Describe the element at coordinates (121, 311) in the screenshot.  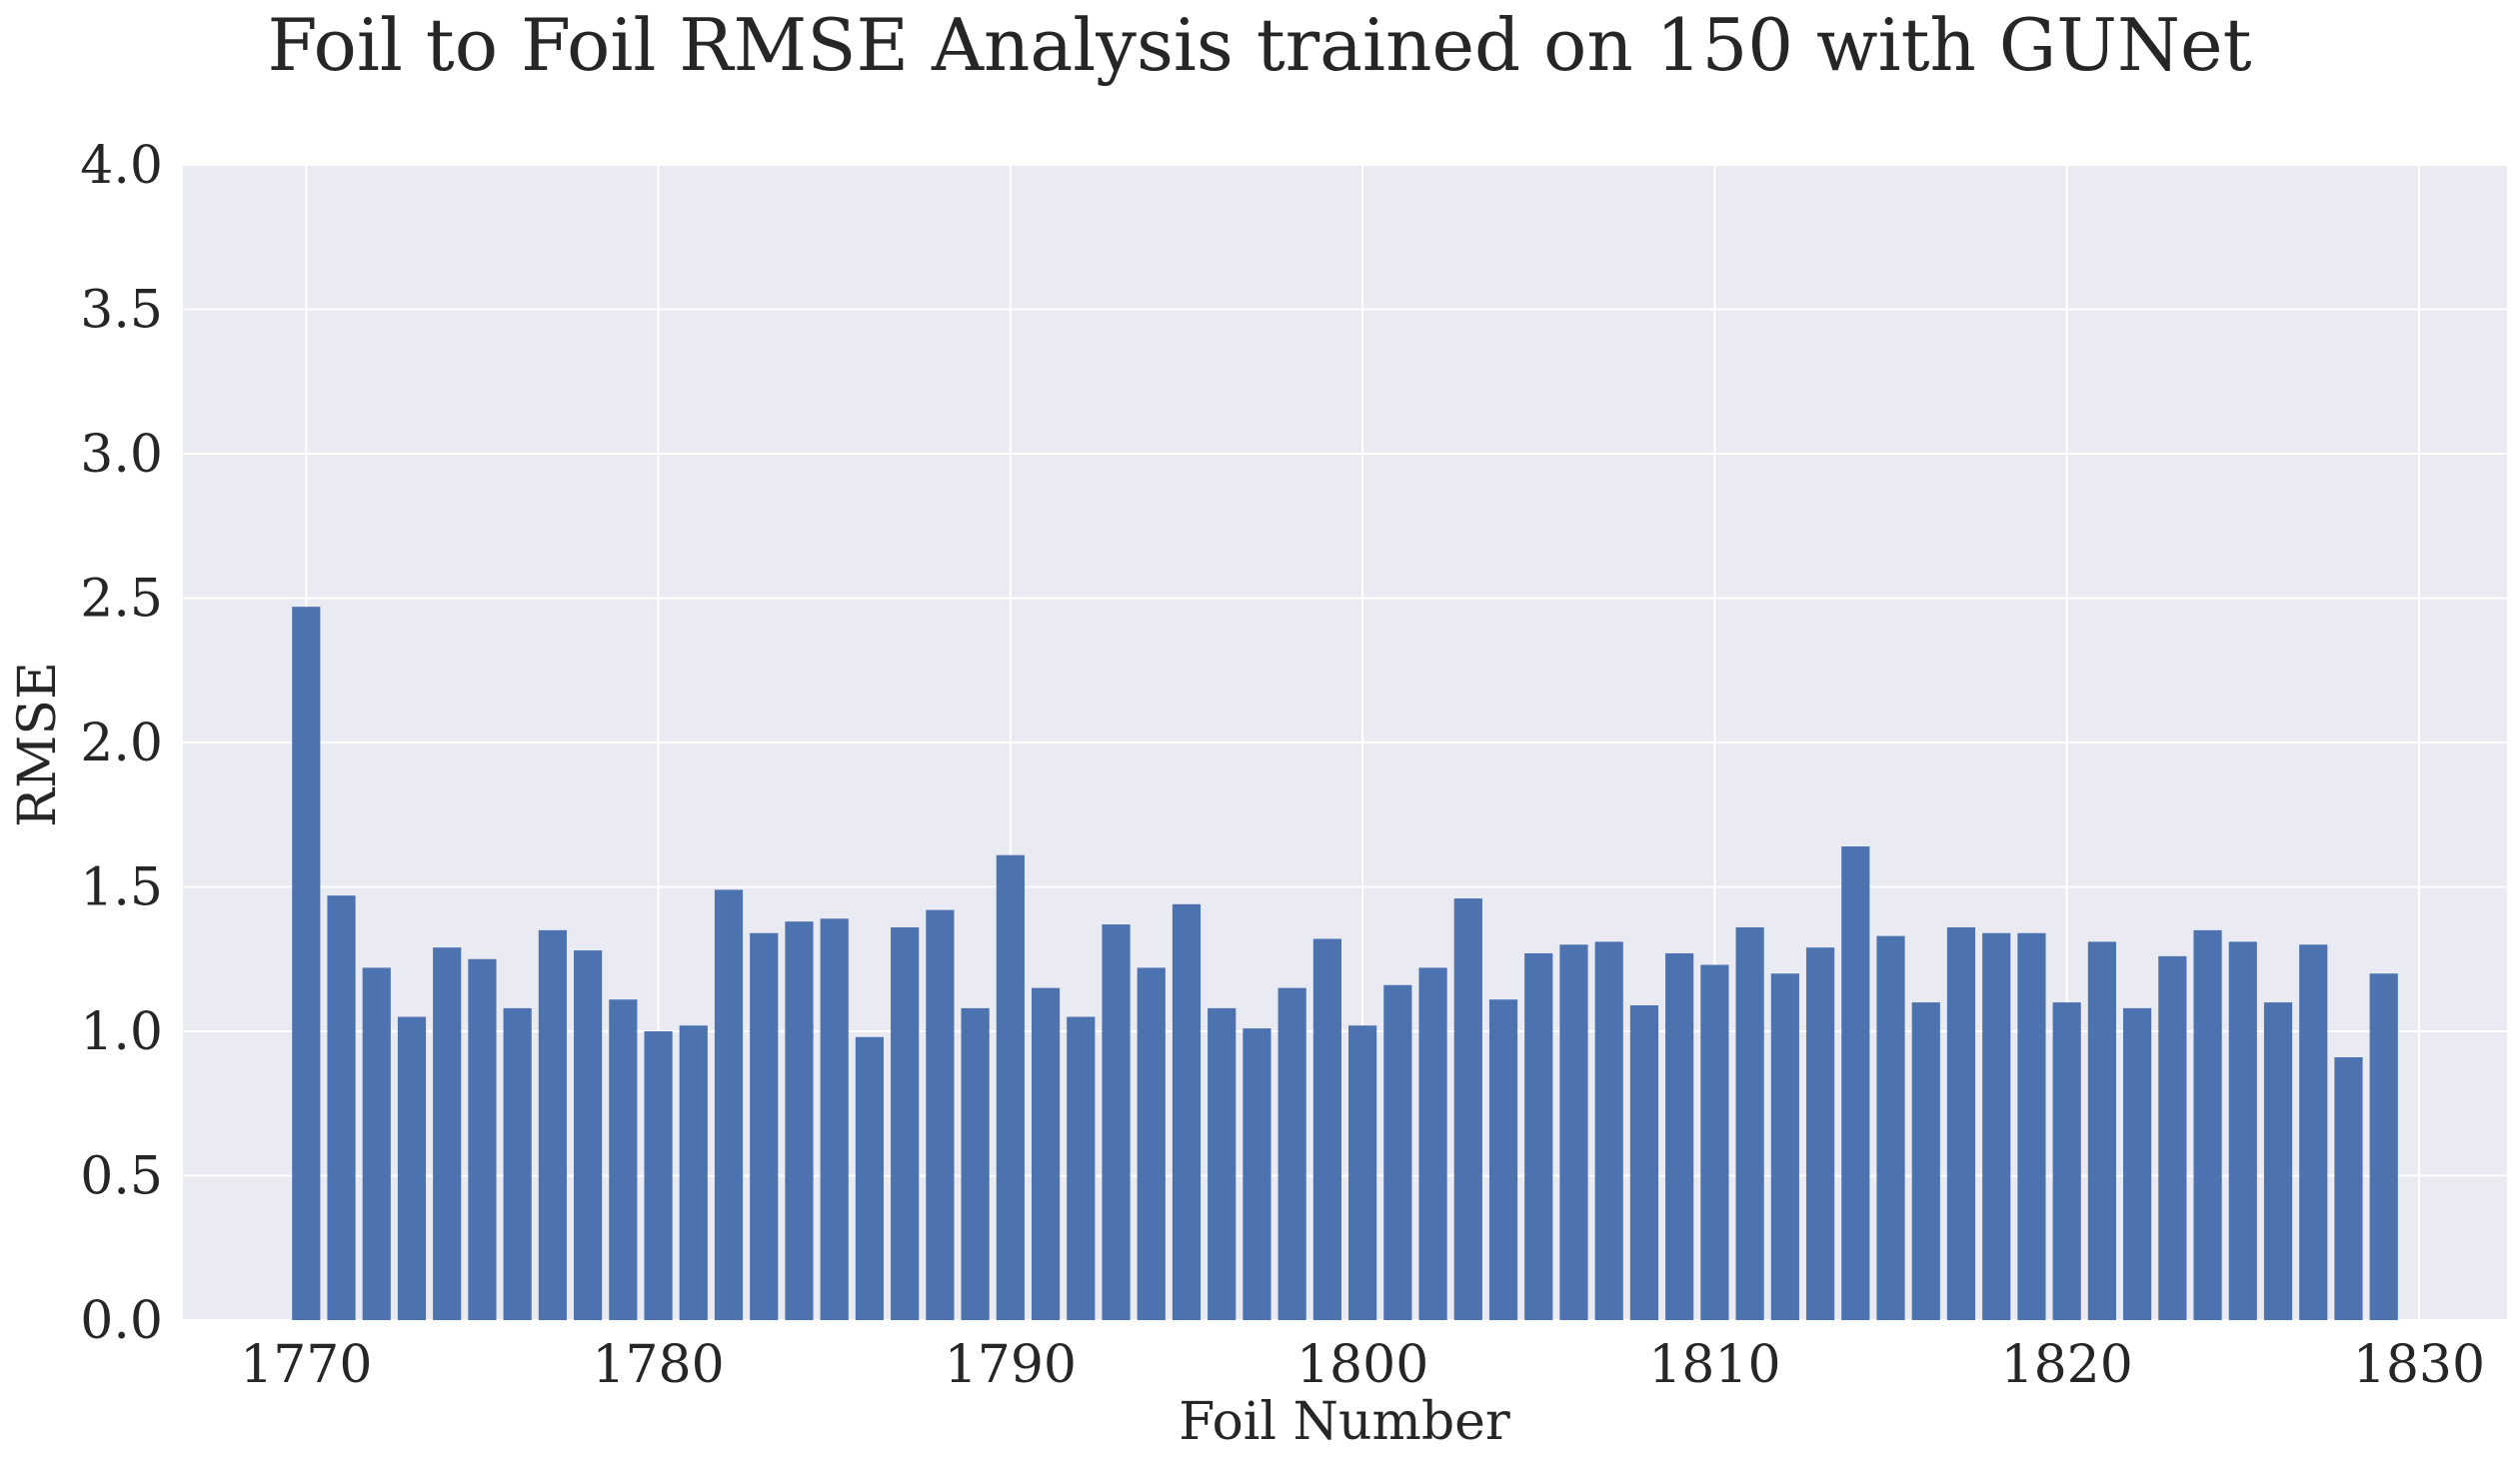
I see `y-tick-label: 3.5` at that location.